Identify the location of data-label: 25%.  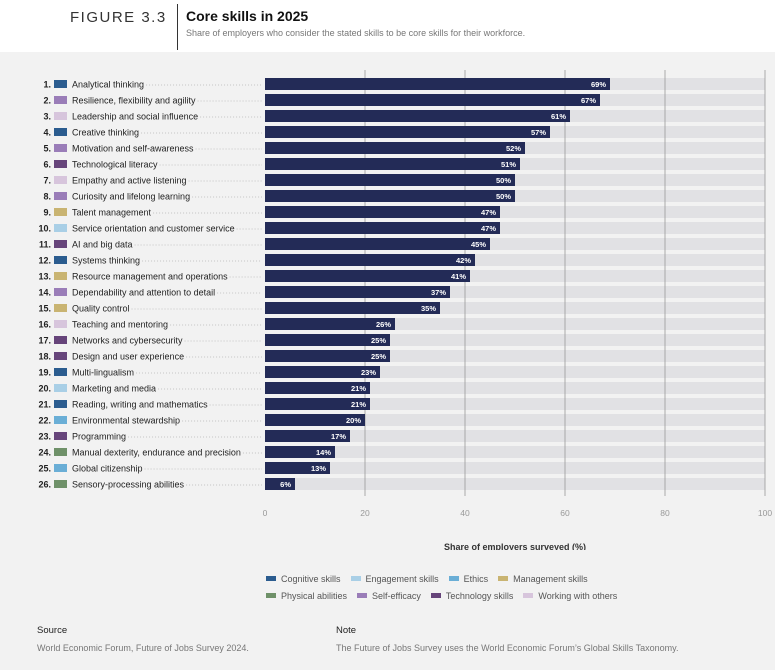
(378, 356).